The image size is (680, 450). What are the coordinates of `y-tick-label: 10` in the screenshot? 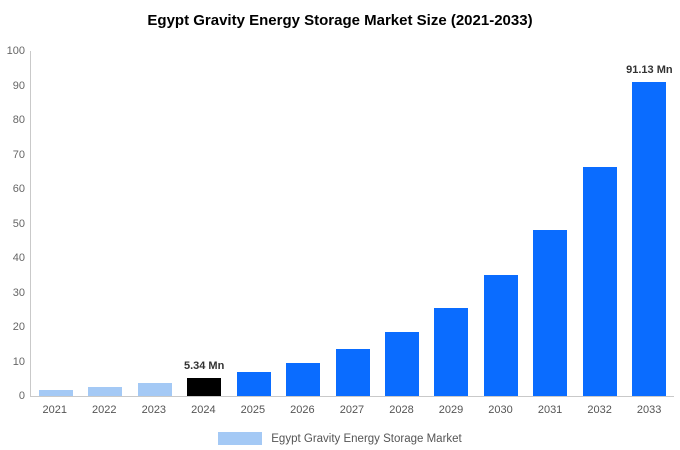 It's located at (18, 361).